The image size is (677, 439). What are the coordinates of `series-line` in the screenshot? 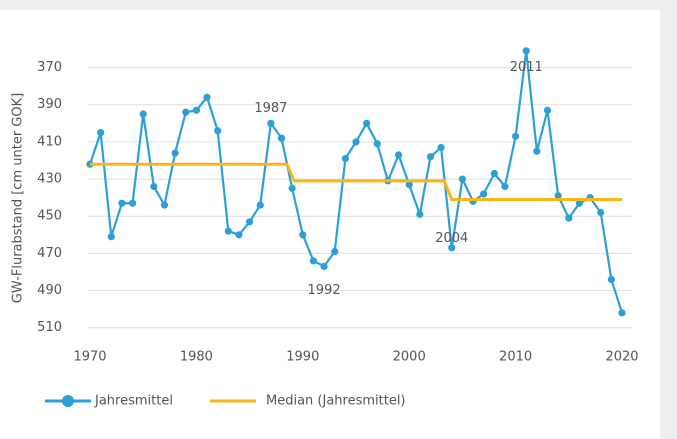 It's located at (356, 182).